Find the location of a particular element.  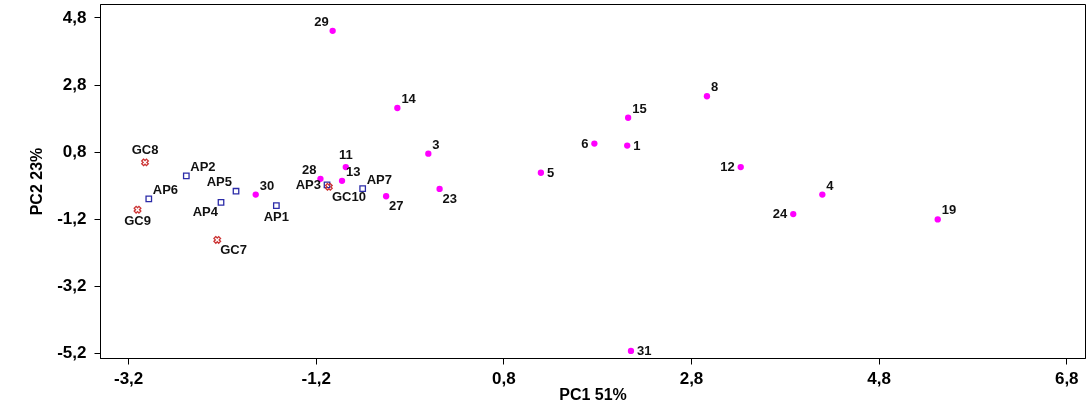

annotation: GC9 is located at coordinates (137, 220).